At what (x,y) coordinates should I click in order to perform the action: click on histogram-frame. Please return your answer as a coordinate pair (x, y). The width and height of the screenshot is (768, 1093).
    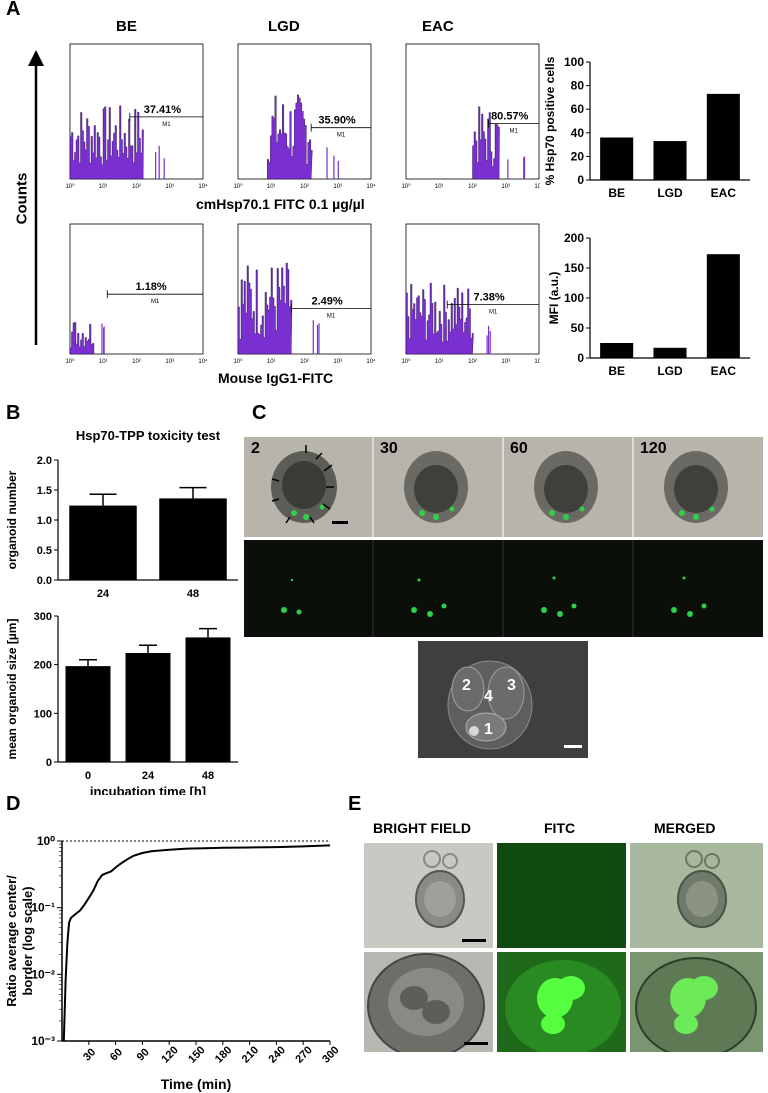
    Looking at the image, I should click on (136, 289).